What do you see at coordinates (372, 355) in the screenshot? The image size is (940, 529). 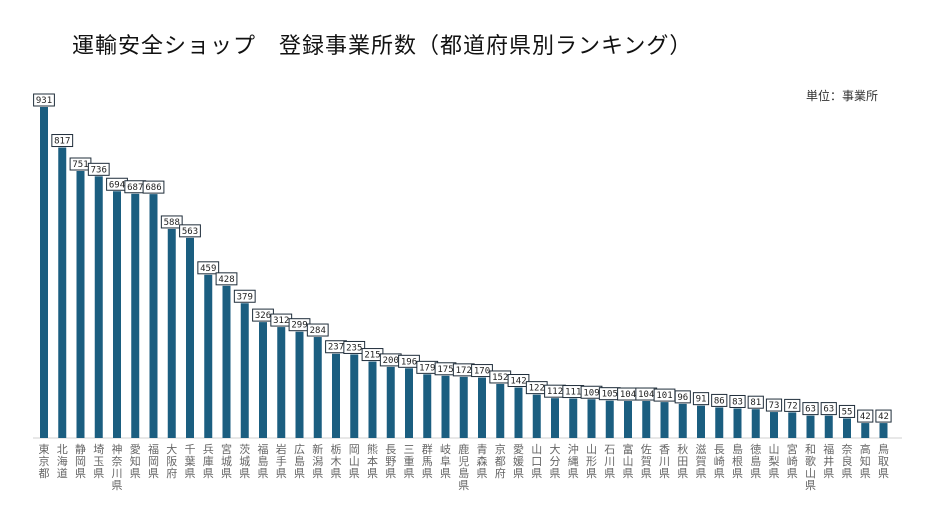 I see `data-label: 215` at bounding box center [372, 355].